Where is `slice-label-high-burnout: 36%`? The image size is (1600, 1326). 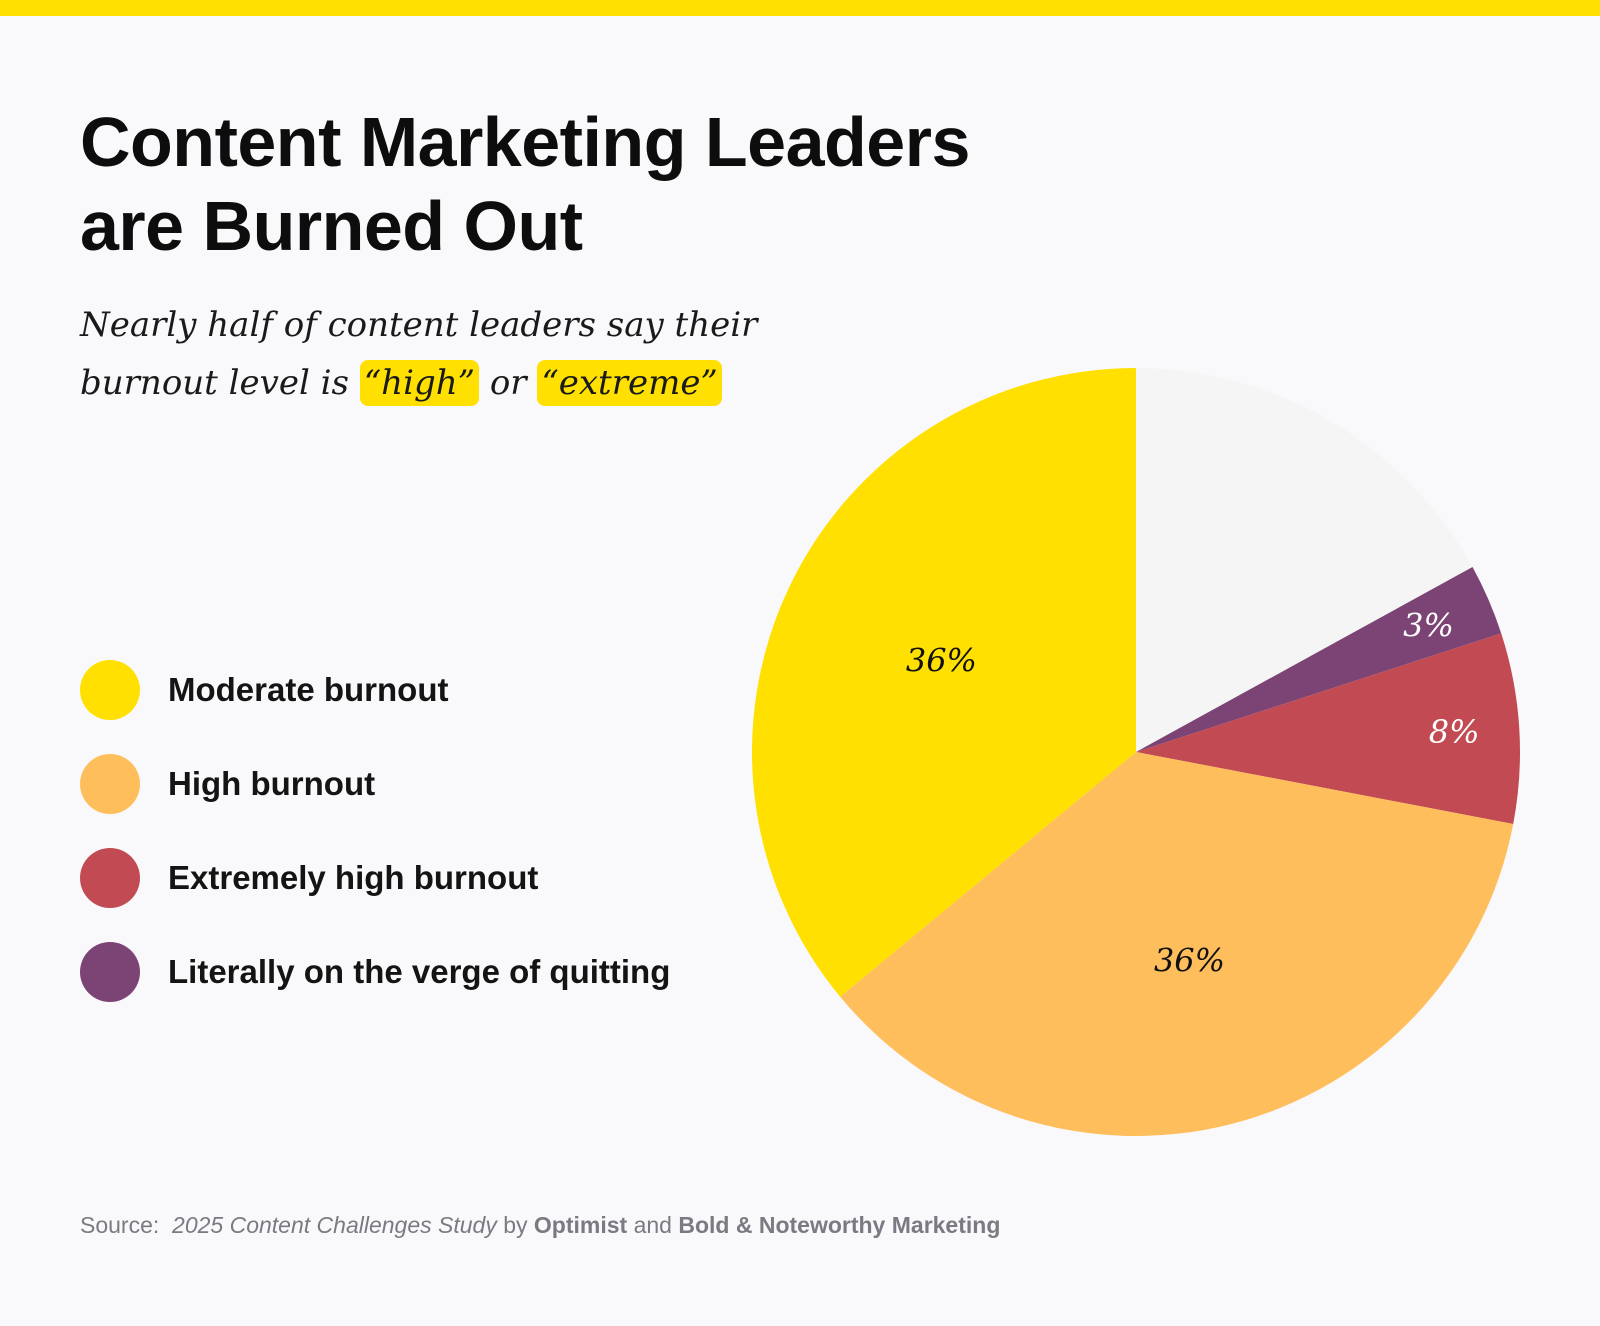 slice-label-high-burnout: 36% is located at coordinates (1189, 960).